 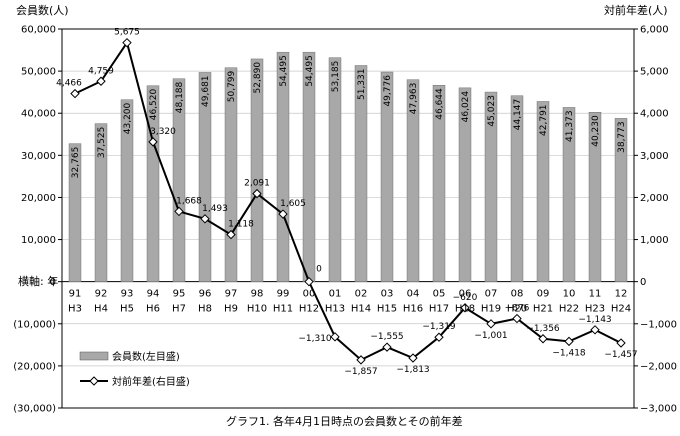 I want to click on x-tick-label-era: H13, so click(x=335, y=309).